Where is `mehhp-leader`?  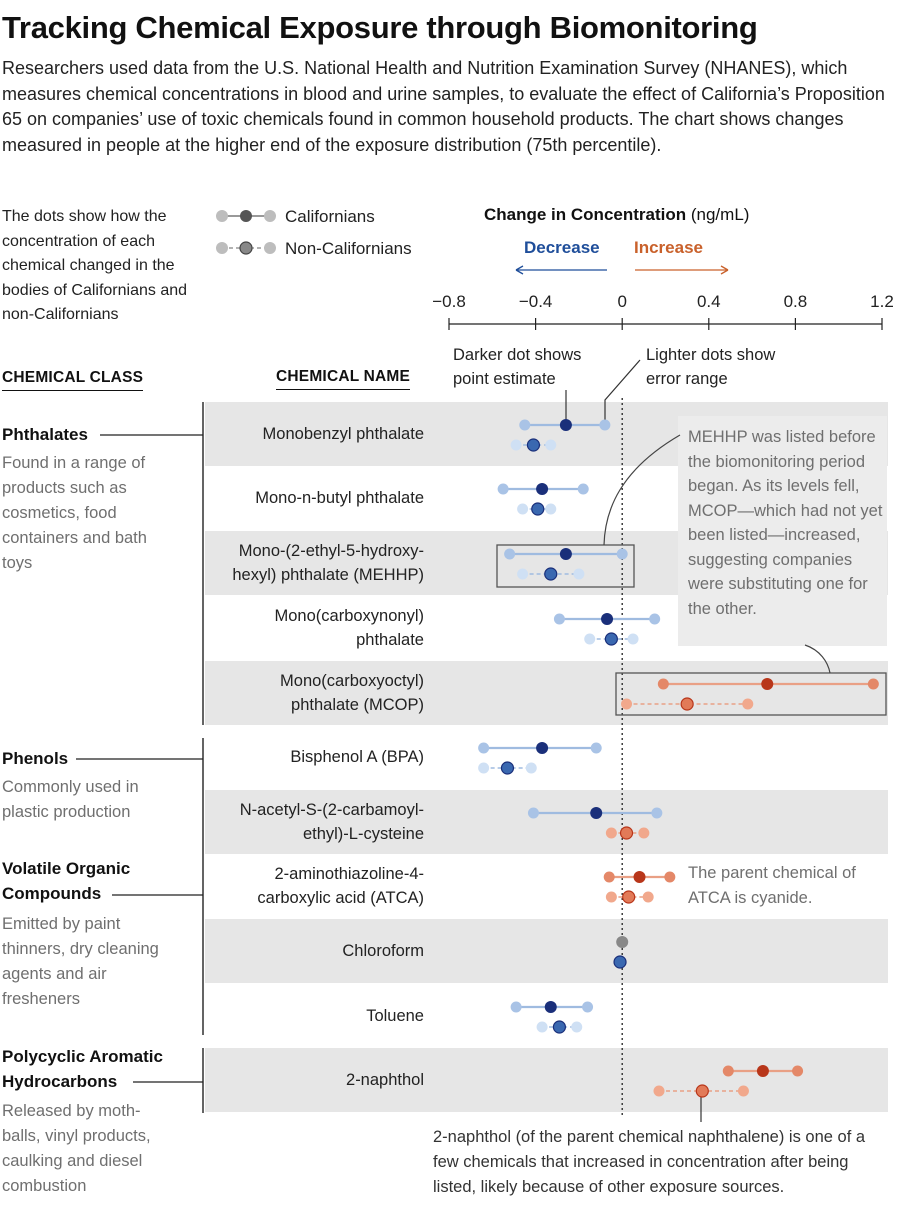 mehhp-leader is located at coordinates (642, 490).